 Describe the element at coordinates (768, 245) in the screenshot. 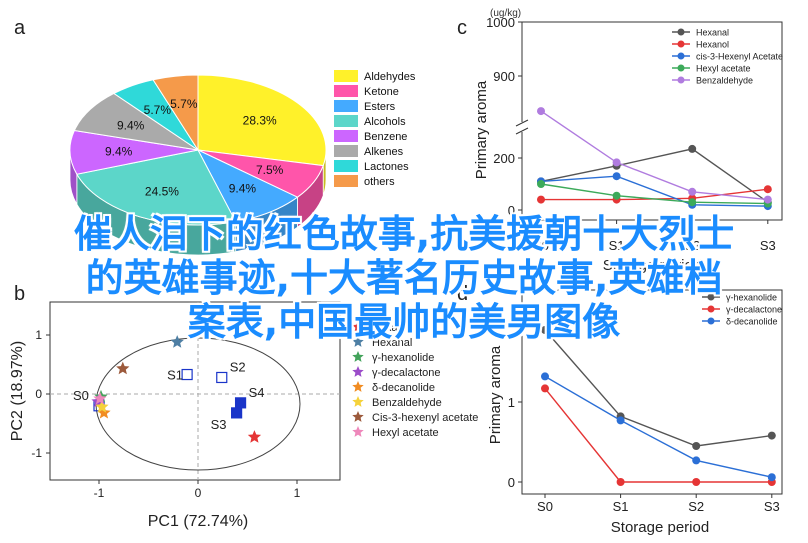

I see `x-tick-label-c: S3` at that location.